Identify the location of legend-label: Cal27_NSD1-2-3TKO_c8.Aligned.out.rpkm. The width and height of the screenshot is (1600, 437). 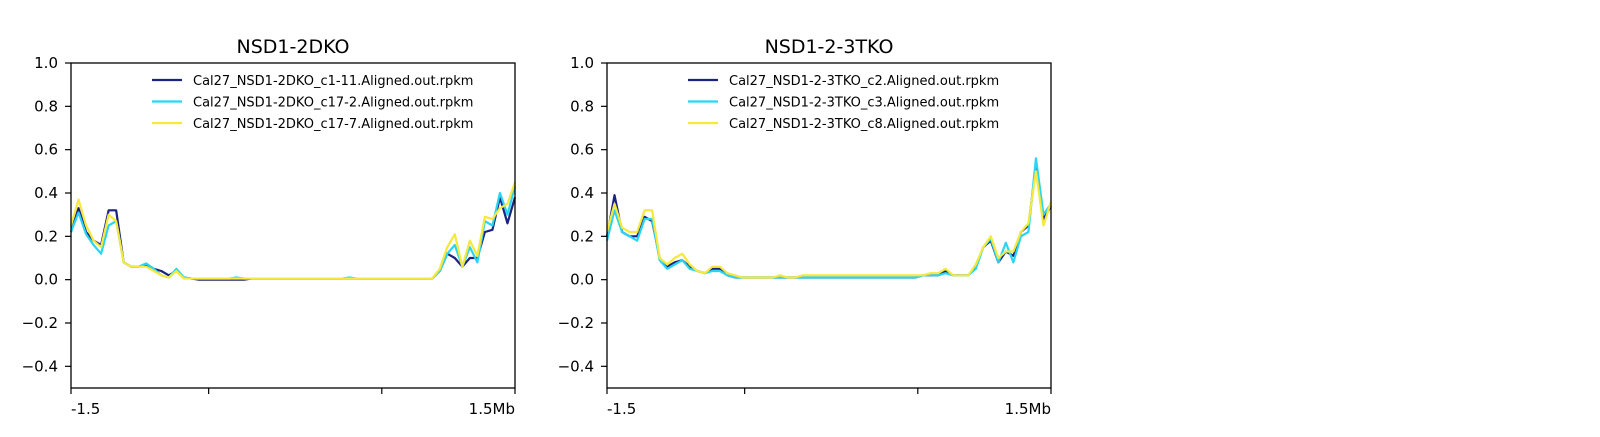
(864, 124).